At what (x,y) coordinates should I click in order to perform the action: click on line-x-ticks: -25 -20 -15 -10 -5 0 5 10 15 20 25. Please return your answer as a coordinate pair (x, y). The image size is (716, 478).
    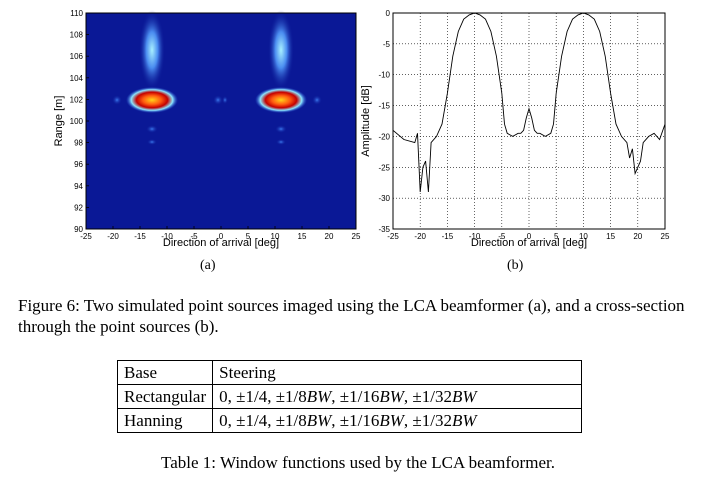
    Looking at the image, I should click on (528, 236).